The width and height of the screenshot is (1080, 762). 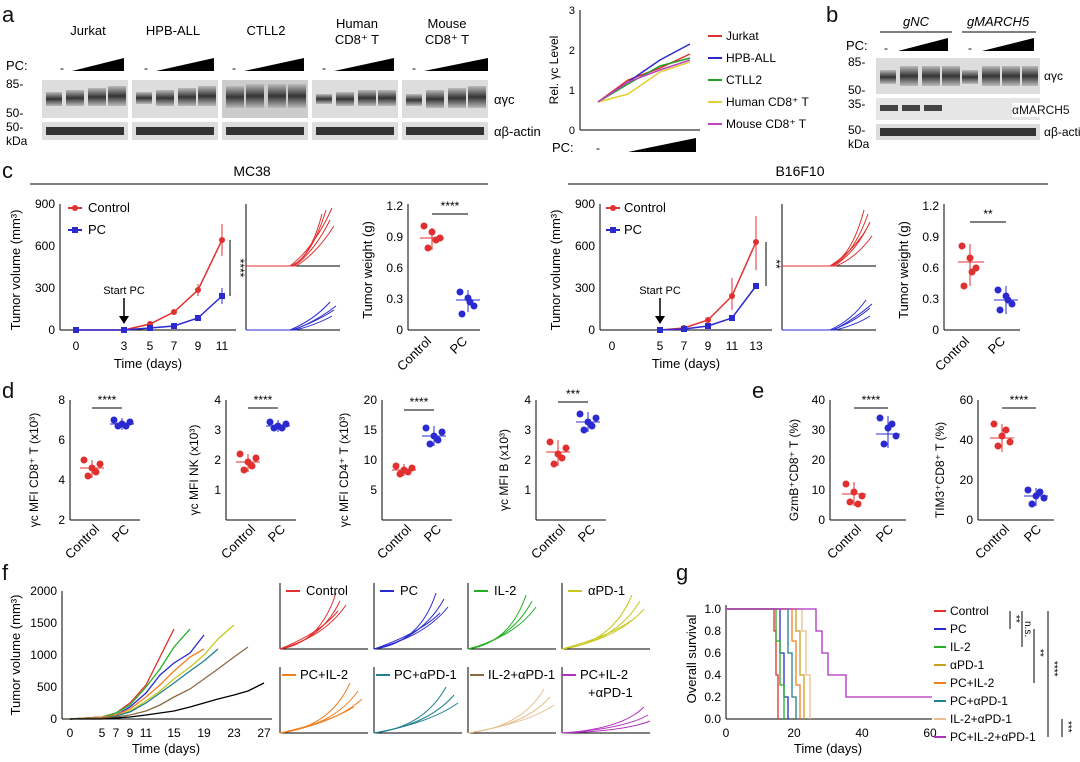 I want to click on c1-legend-0: Control, so click(x=109, y=207).